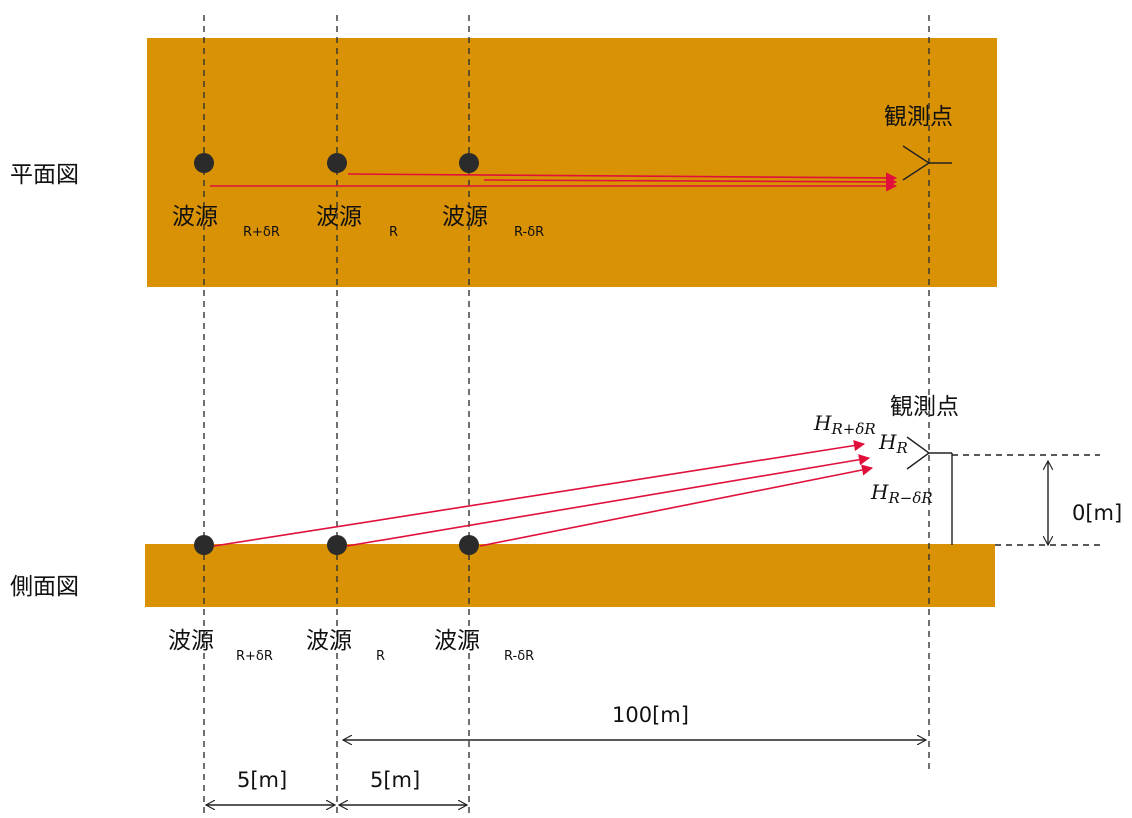 The height and width of the screenshot is (818, 1132). I want to click on height-label-r-plus: HR+δR, so click(844, 424).